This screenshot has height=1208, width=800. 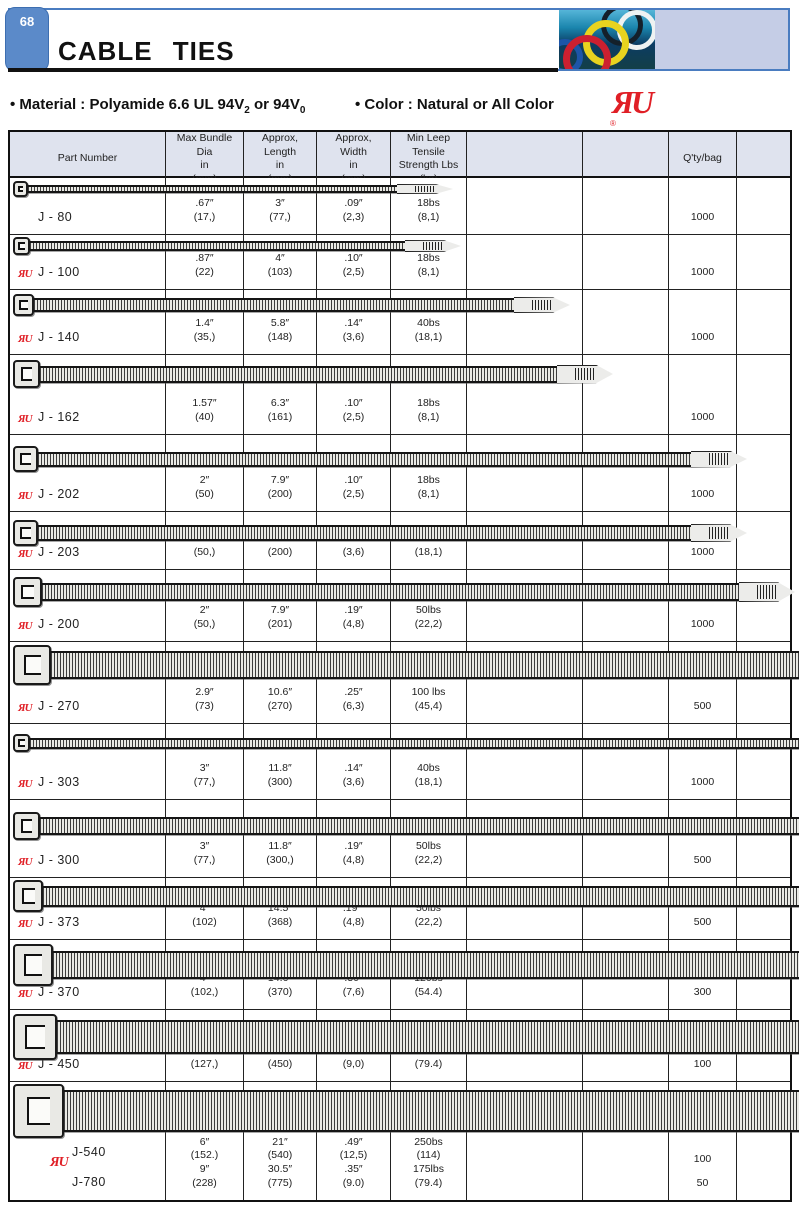 What do you see at coordinates (428, 1183) in the screenshot?
I see `value-line: (79.4)` at bounding box center [428, 1183].